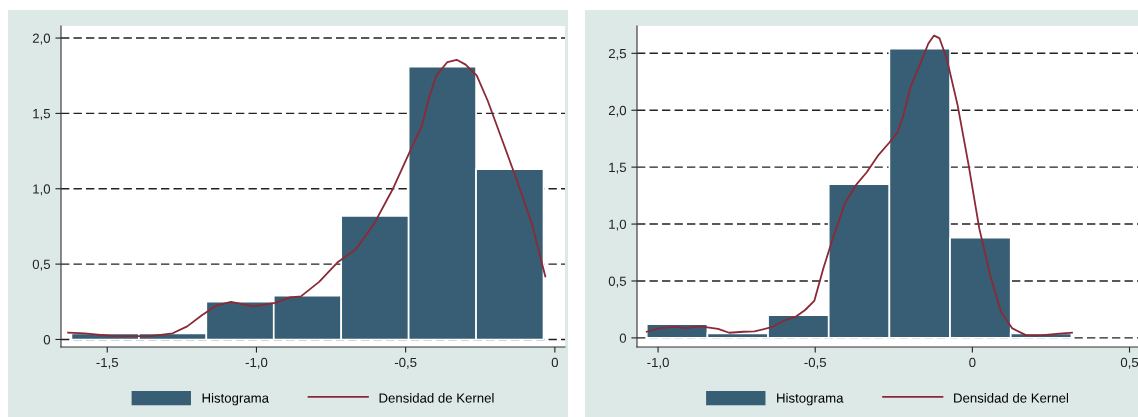  I want to click on x-tick-label: -1,5, so click(107, 363).